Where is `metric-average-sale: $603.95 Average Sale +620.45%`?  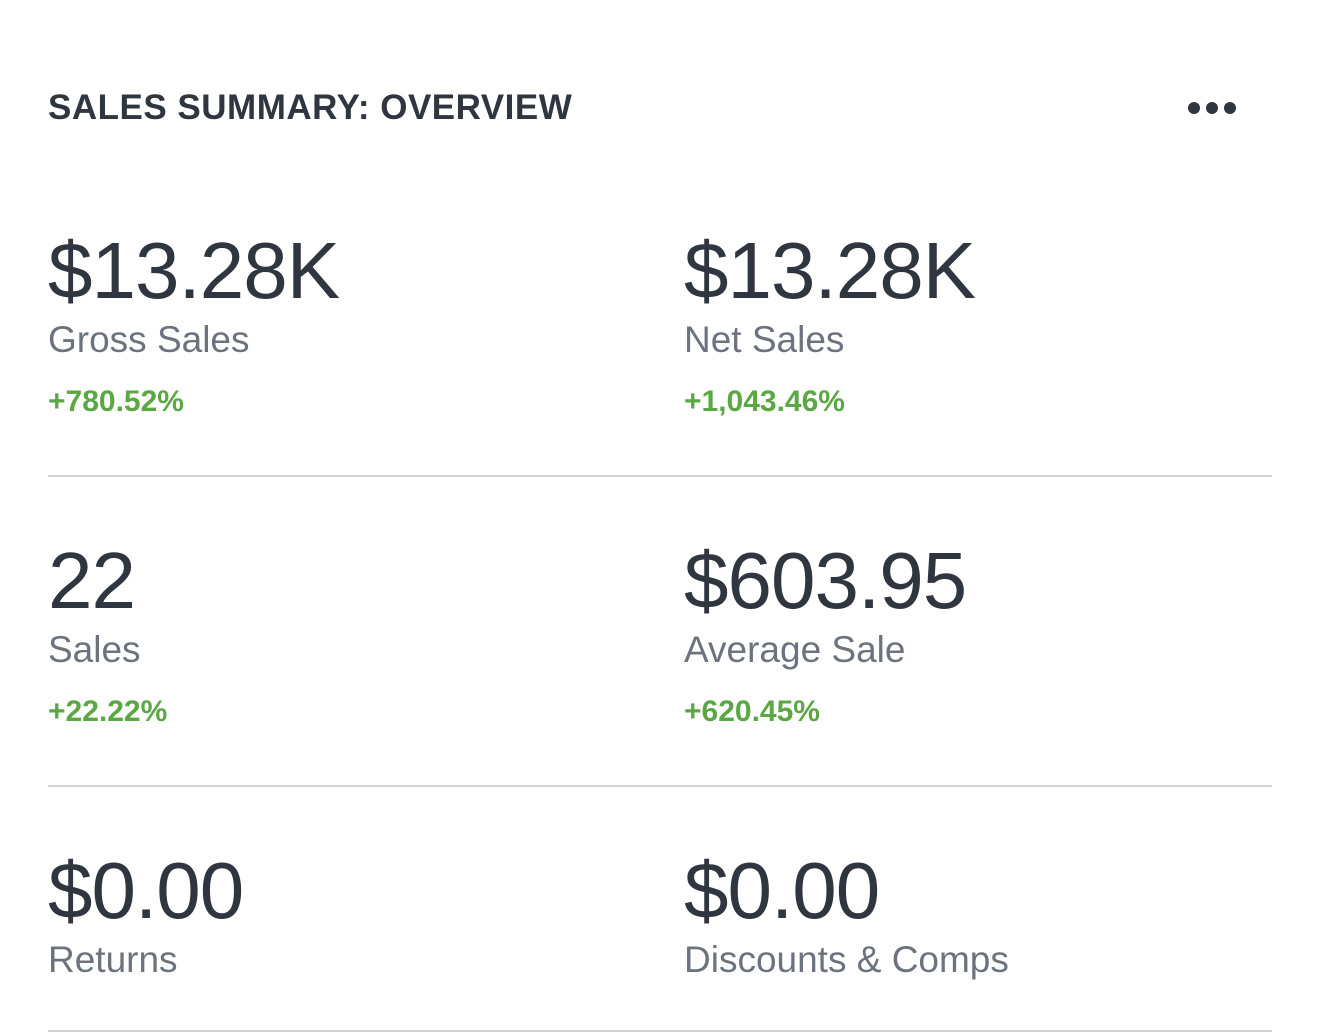 metric-average-sale: $603.95 Average Sale +620.45% is located at coordinates (984, 634).